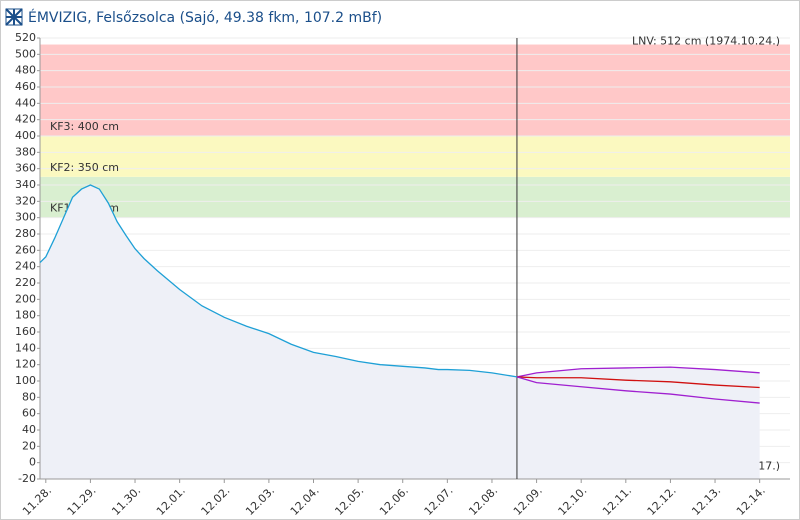 The image size is (800, 520). I want to click on x-tick-label: 12.03., so click(260, 501).